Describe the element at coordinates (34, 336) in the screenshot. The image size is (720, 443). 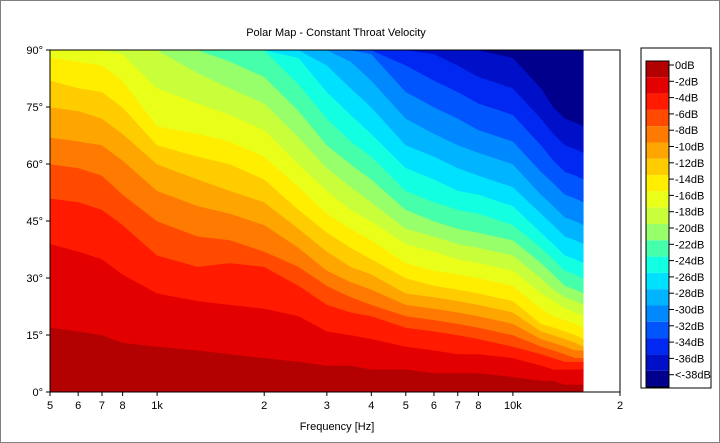
I see `y-tick-label: 15°` at that location.